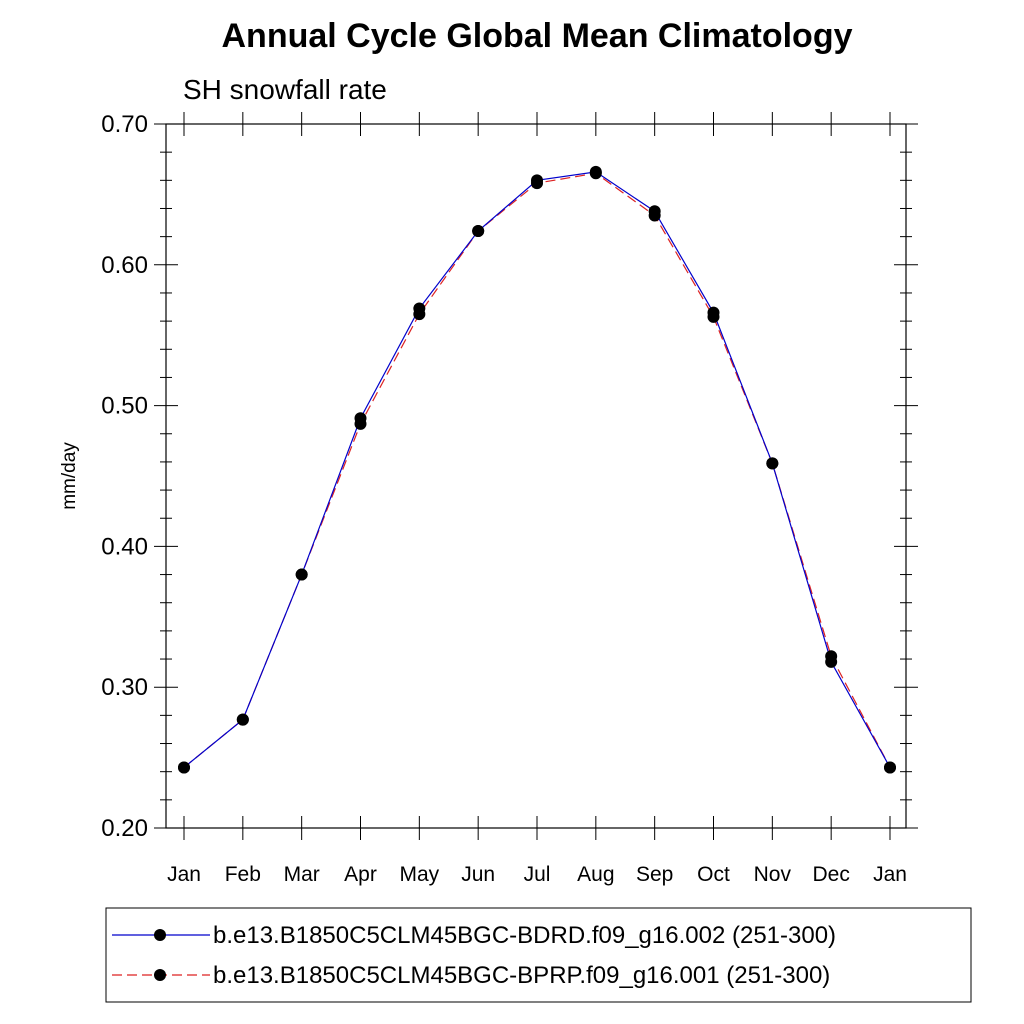 This screenshot has height=1024, width=1024. What do you see at coordinates (69, 476) in the screenshot?
I see `y-axis-label: mm/day` at bounding box center [69, 476].